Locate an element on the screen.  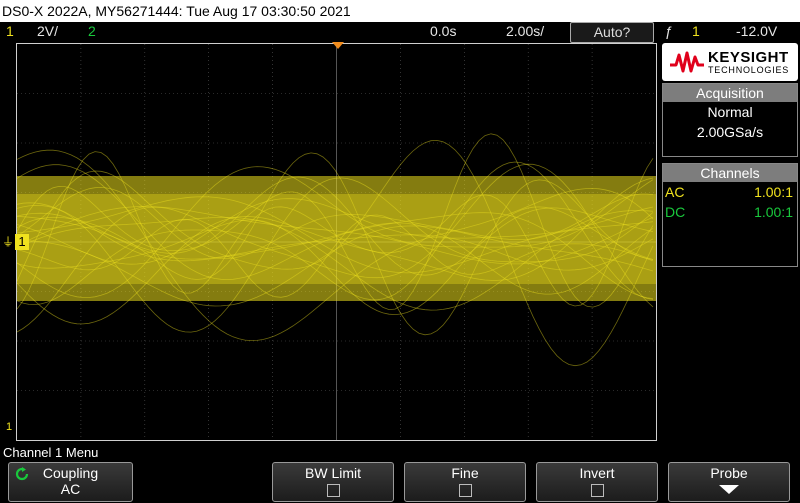
ch1-trigger-level-marker: 1 is located at coordinates (9, 427).